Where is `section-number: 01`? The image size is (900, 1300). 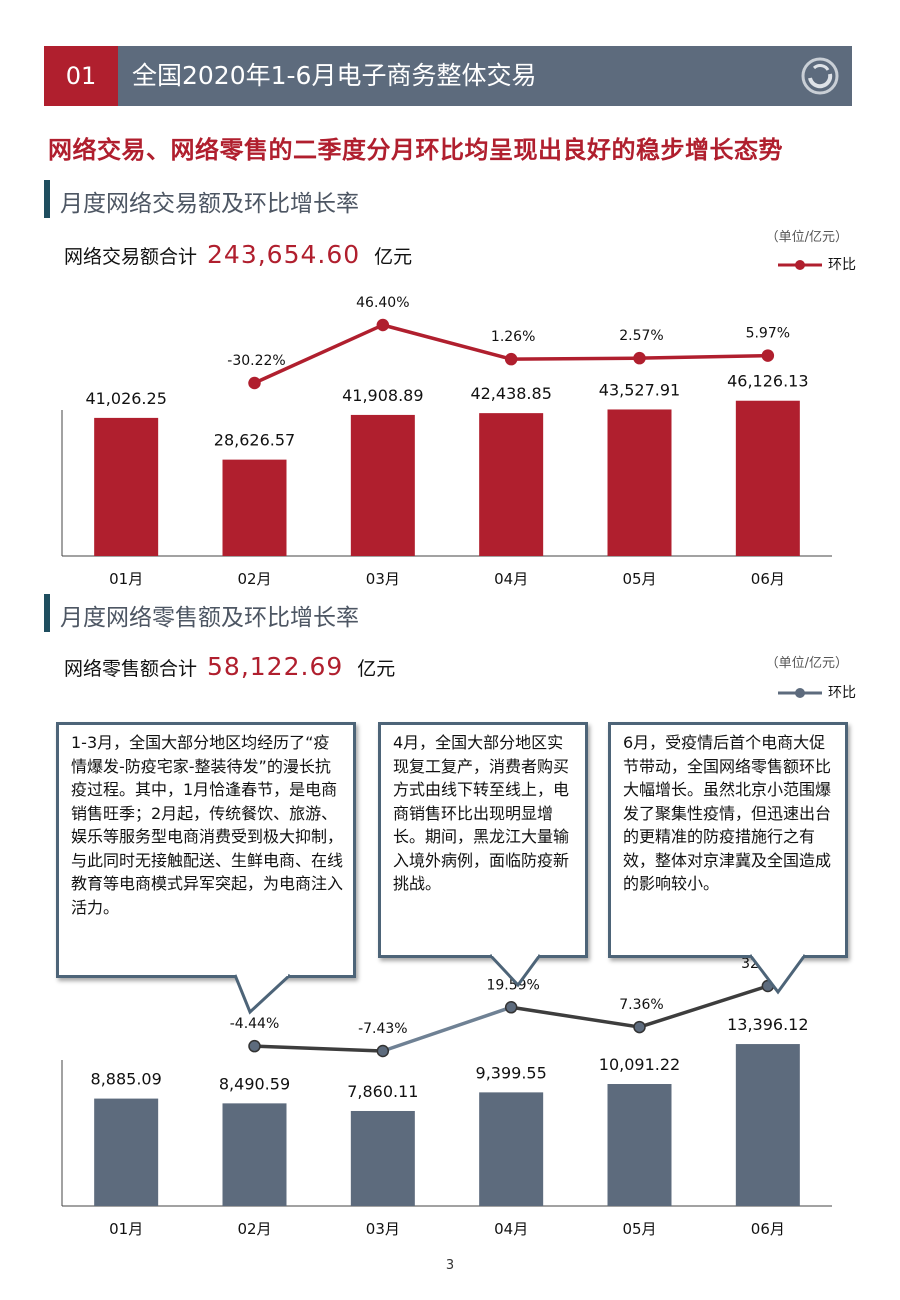 section-number: 01 is located at coordinates (81, 76).